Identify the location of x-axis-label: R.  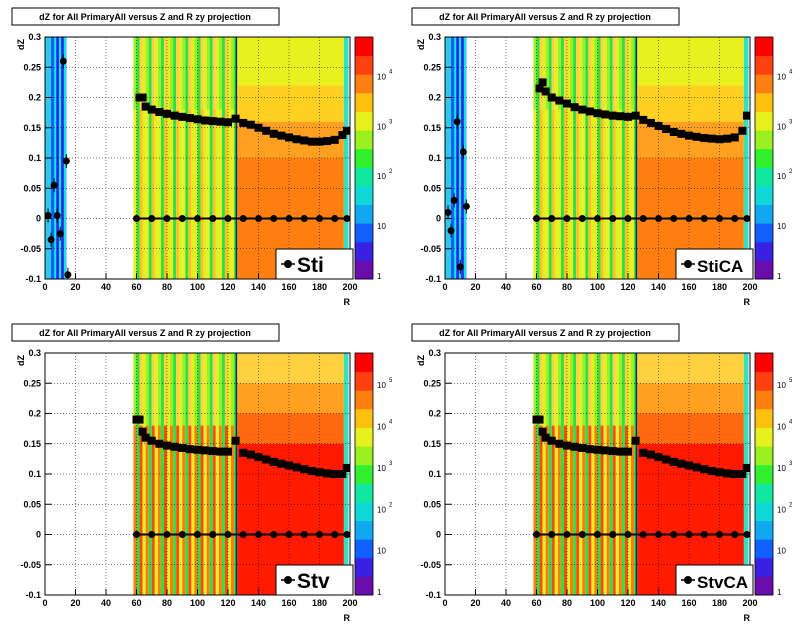
(747, 618).